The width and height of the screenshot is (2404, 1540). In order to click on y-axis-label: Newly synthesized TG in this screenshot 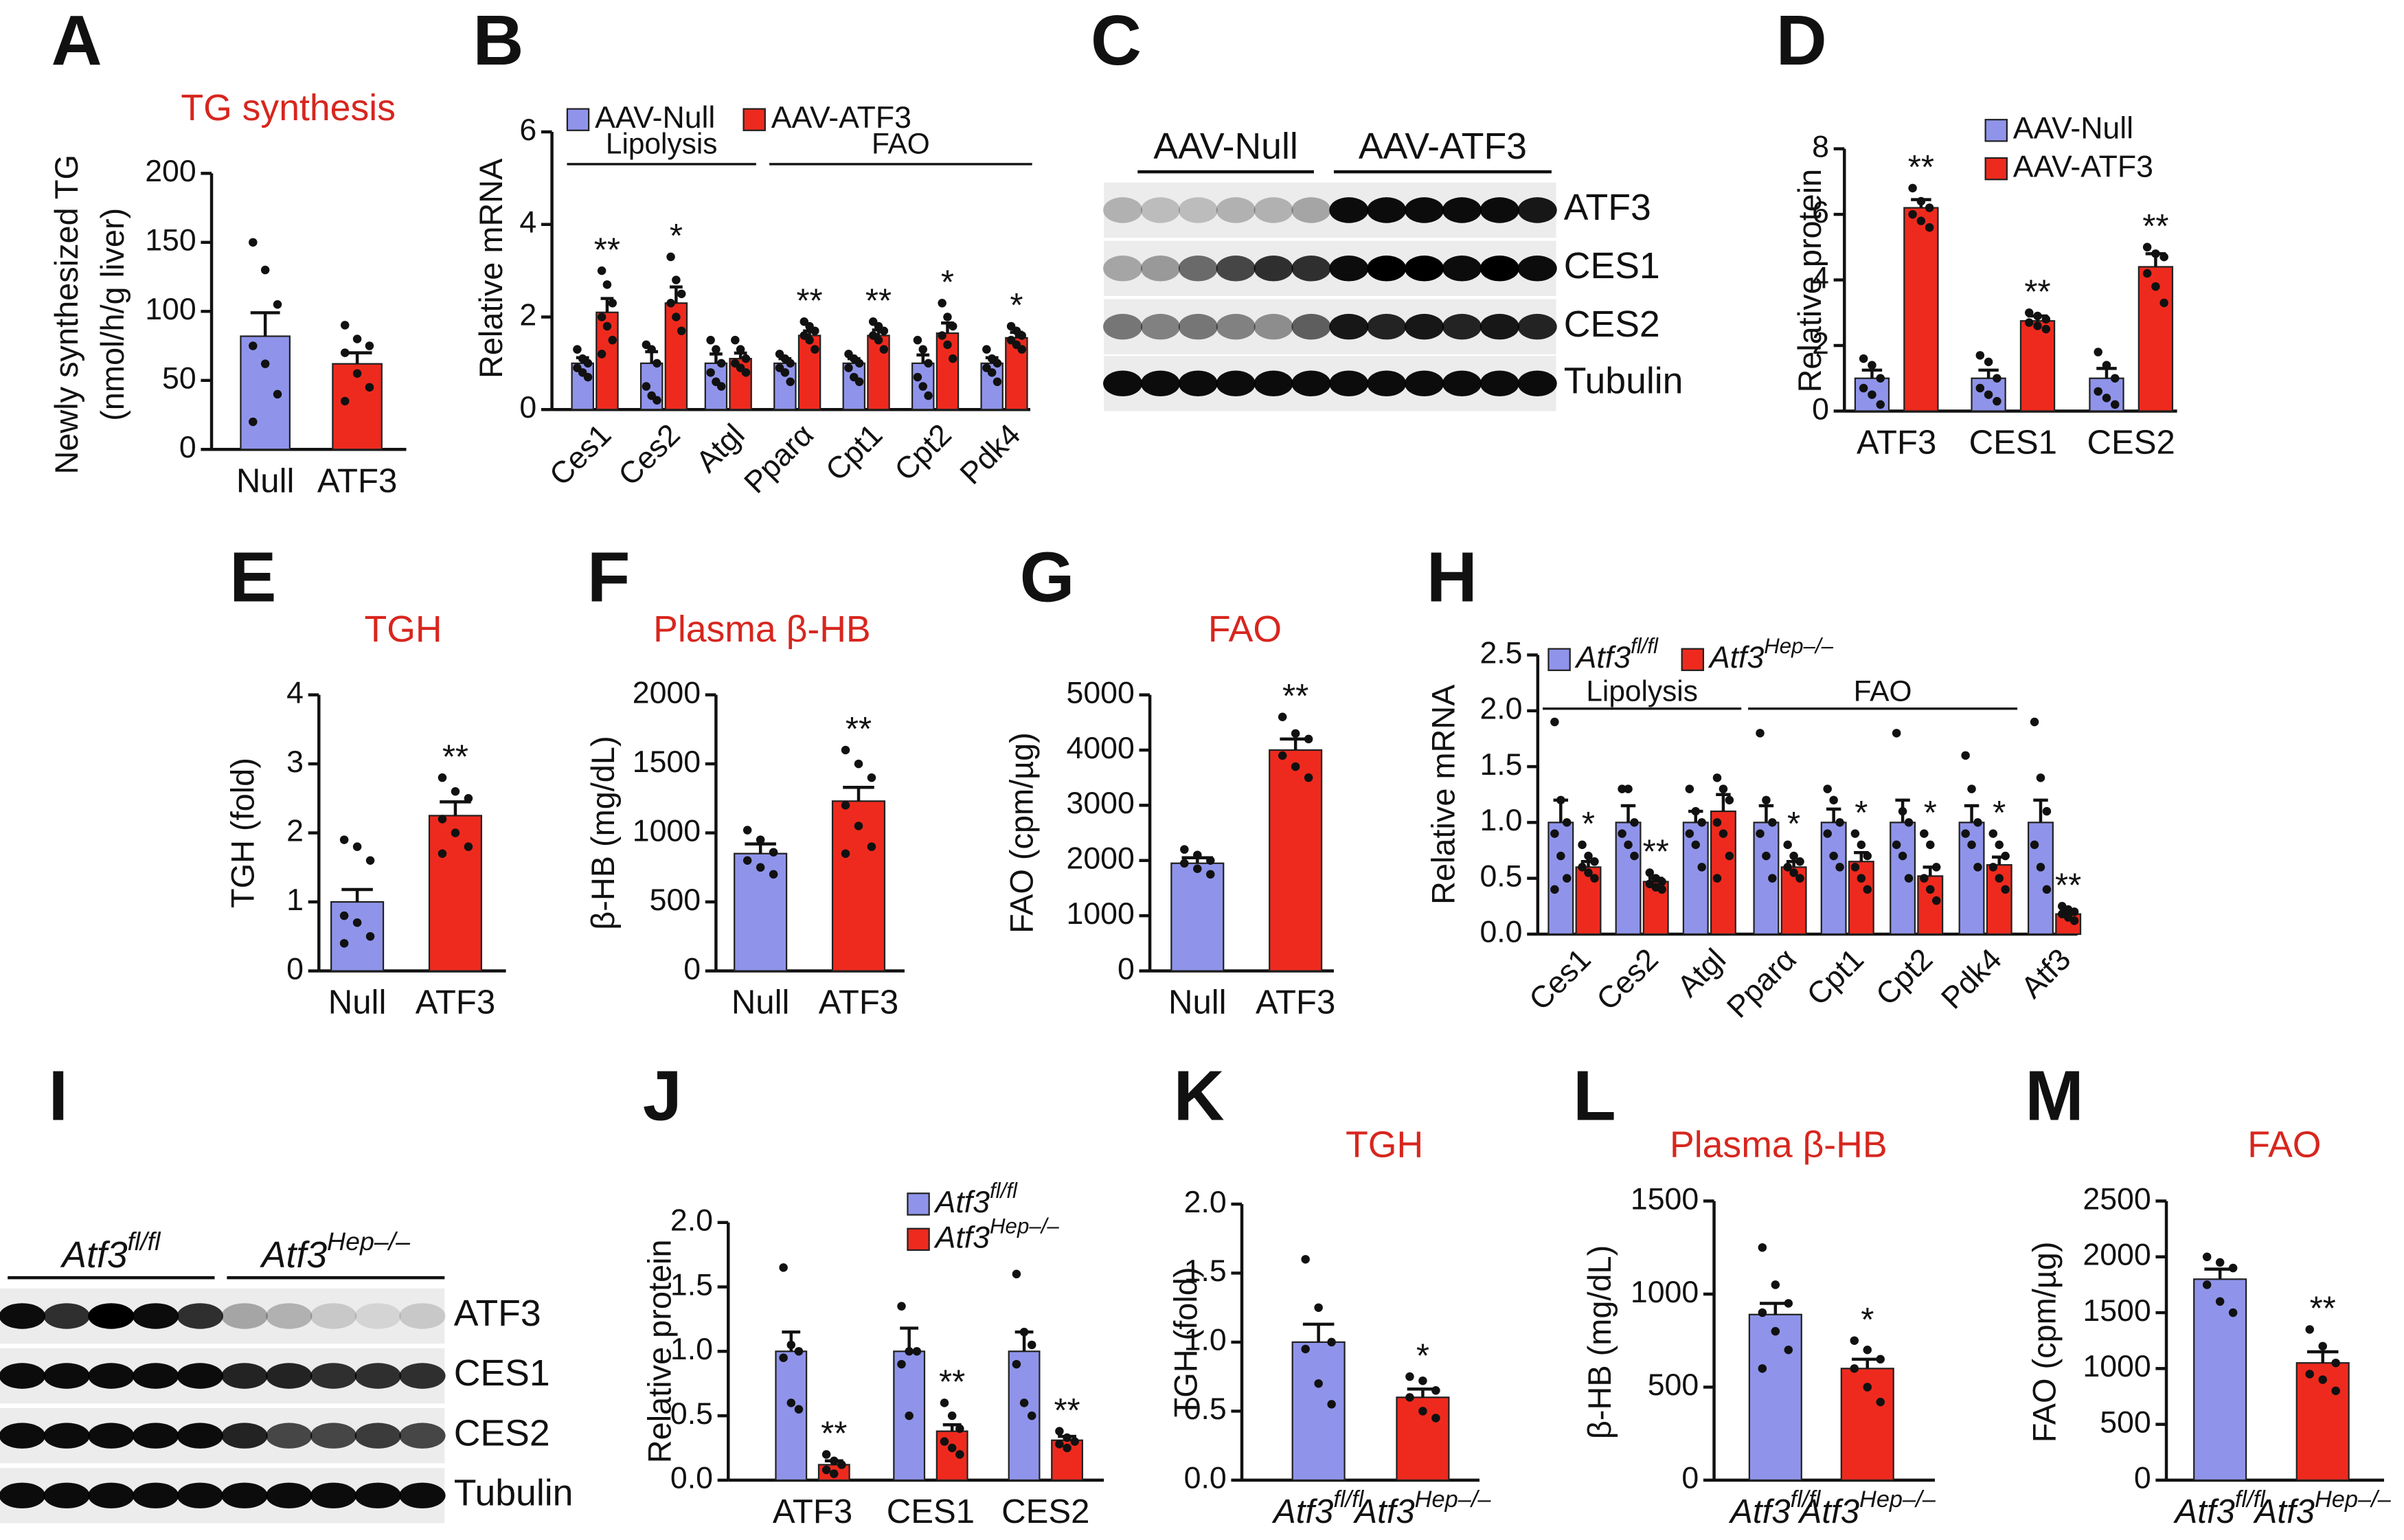, I will do `click(66, 315)`.